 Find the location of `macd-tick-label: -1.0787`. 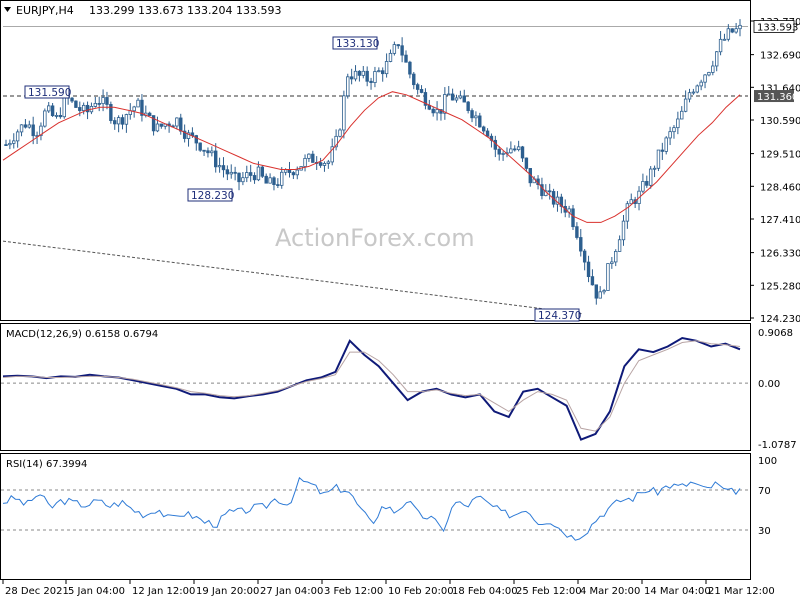

macd-tick-label: -1.0787 is located at coordinates (777, 445).